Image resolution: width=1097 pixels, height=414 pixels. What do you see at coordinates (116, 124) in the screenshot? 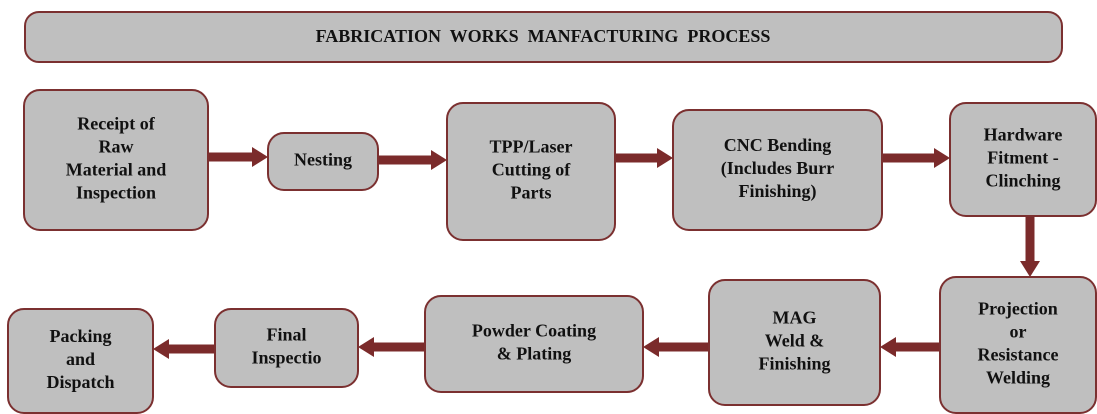
I see `process-label: Receipt of` at bounding box center [116, 124].